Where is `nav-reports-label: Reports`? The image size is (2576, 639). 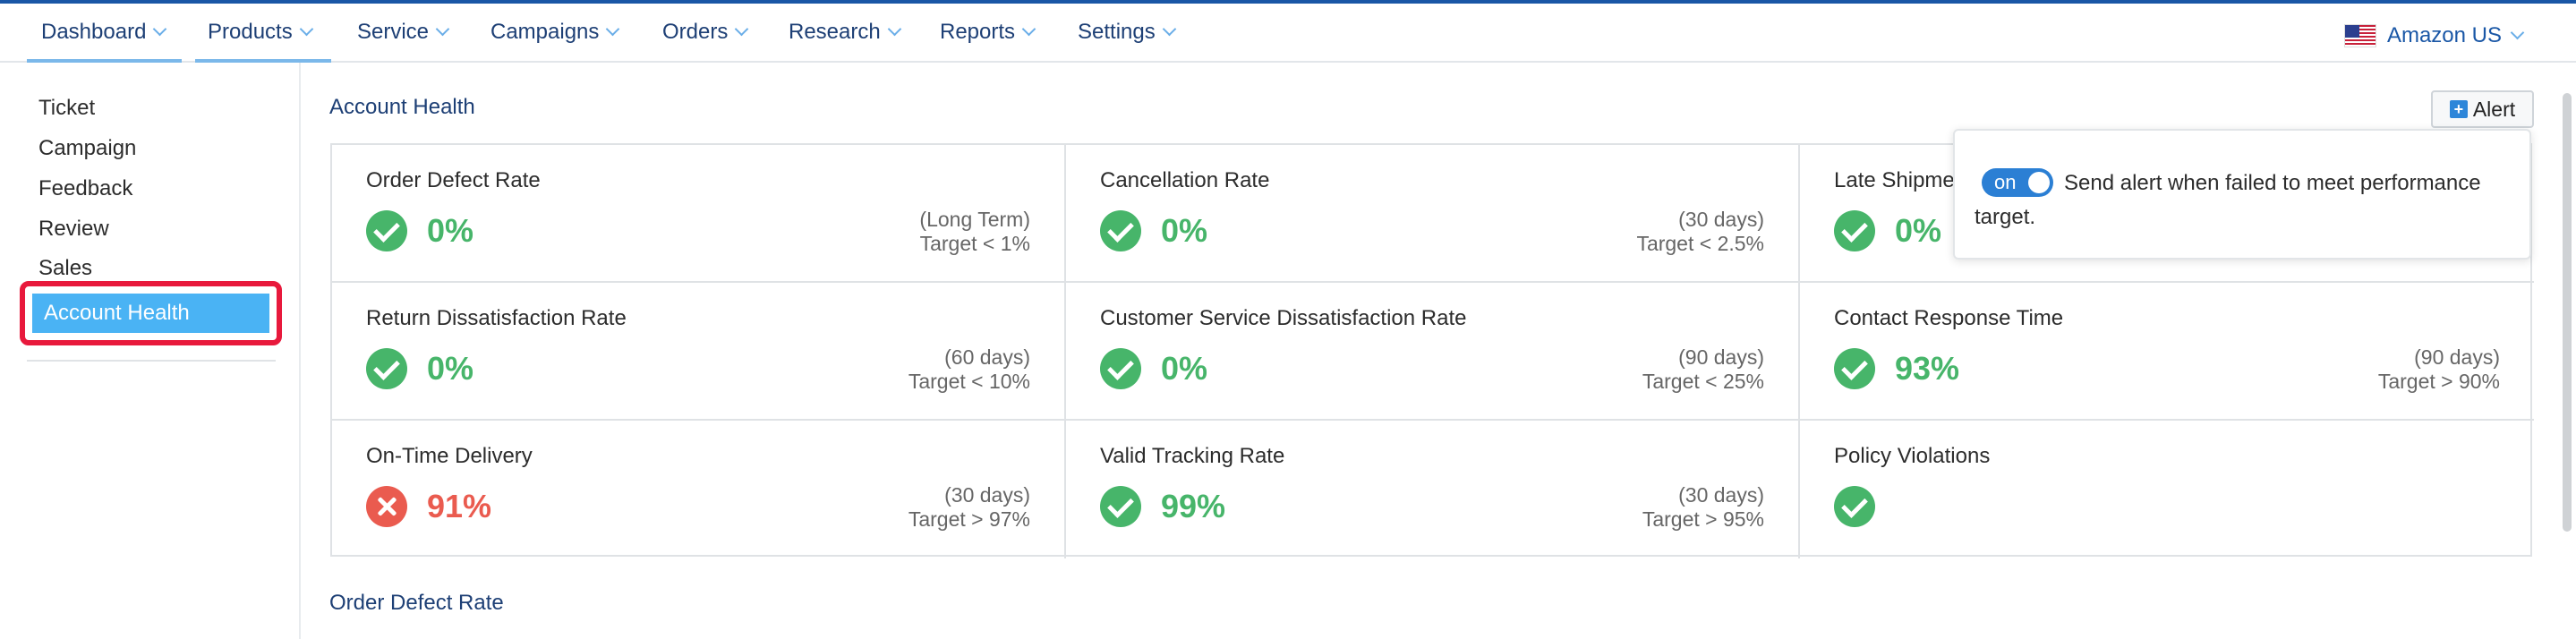 nav-reports-label: Reports is located at coordinates (978, 32).